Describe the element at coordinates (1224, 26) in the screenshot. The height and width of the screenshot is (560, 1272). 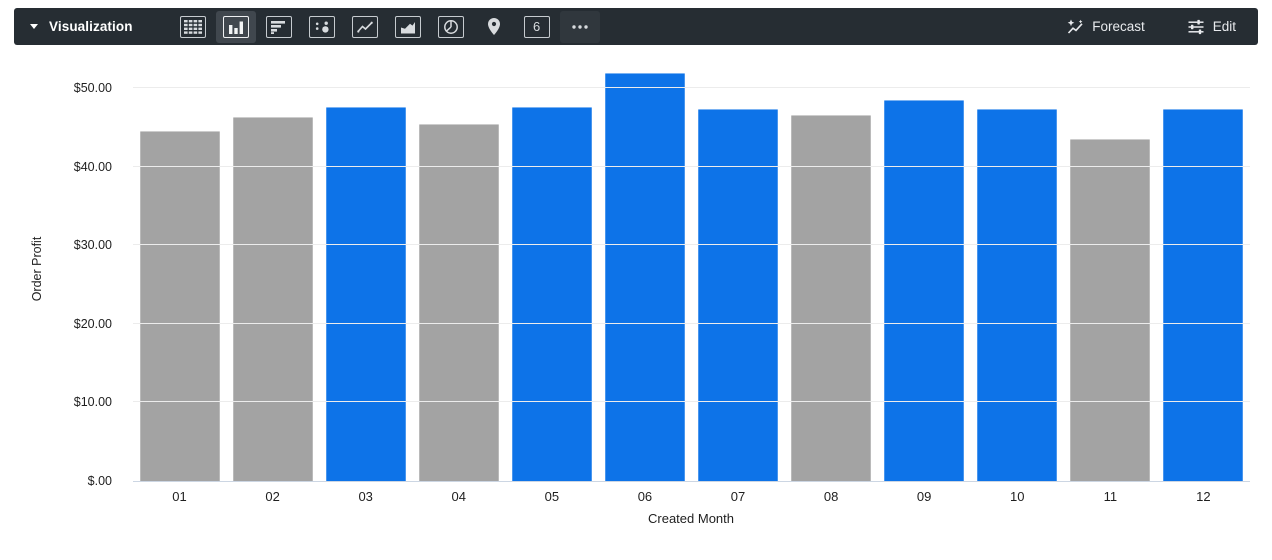
I see `edit-label: Edit` at that location.